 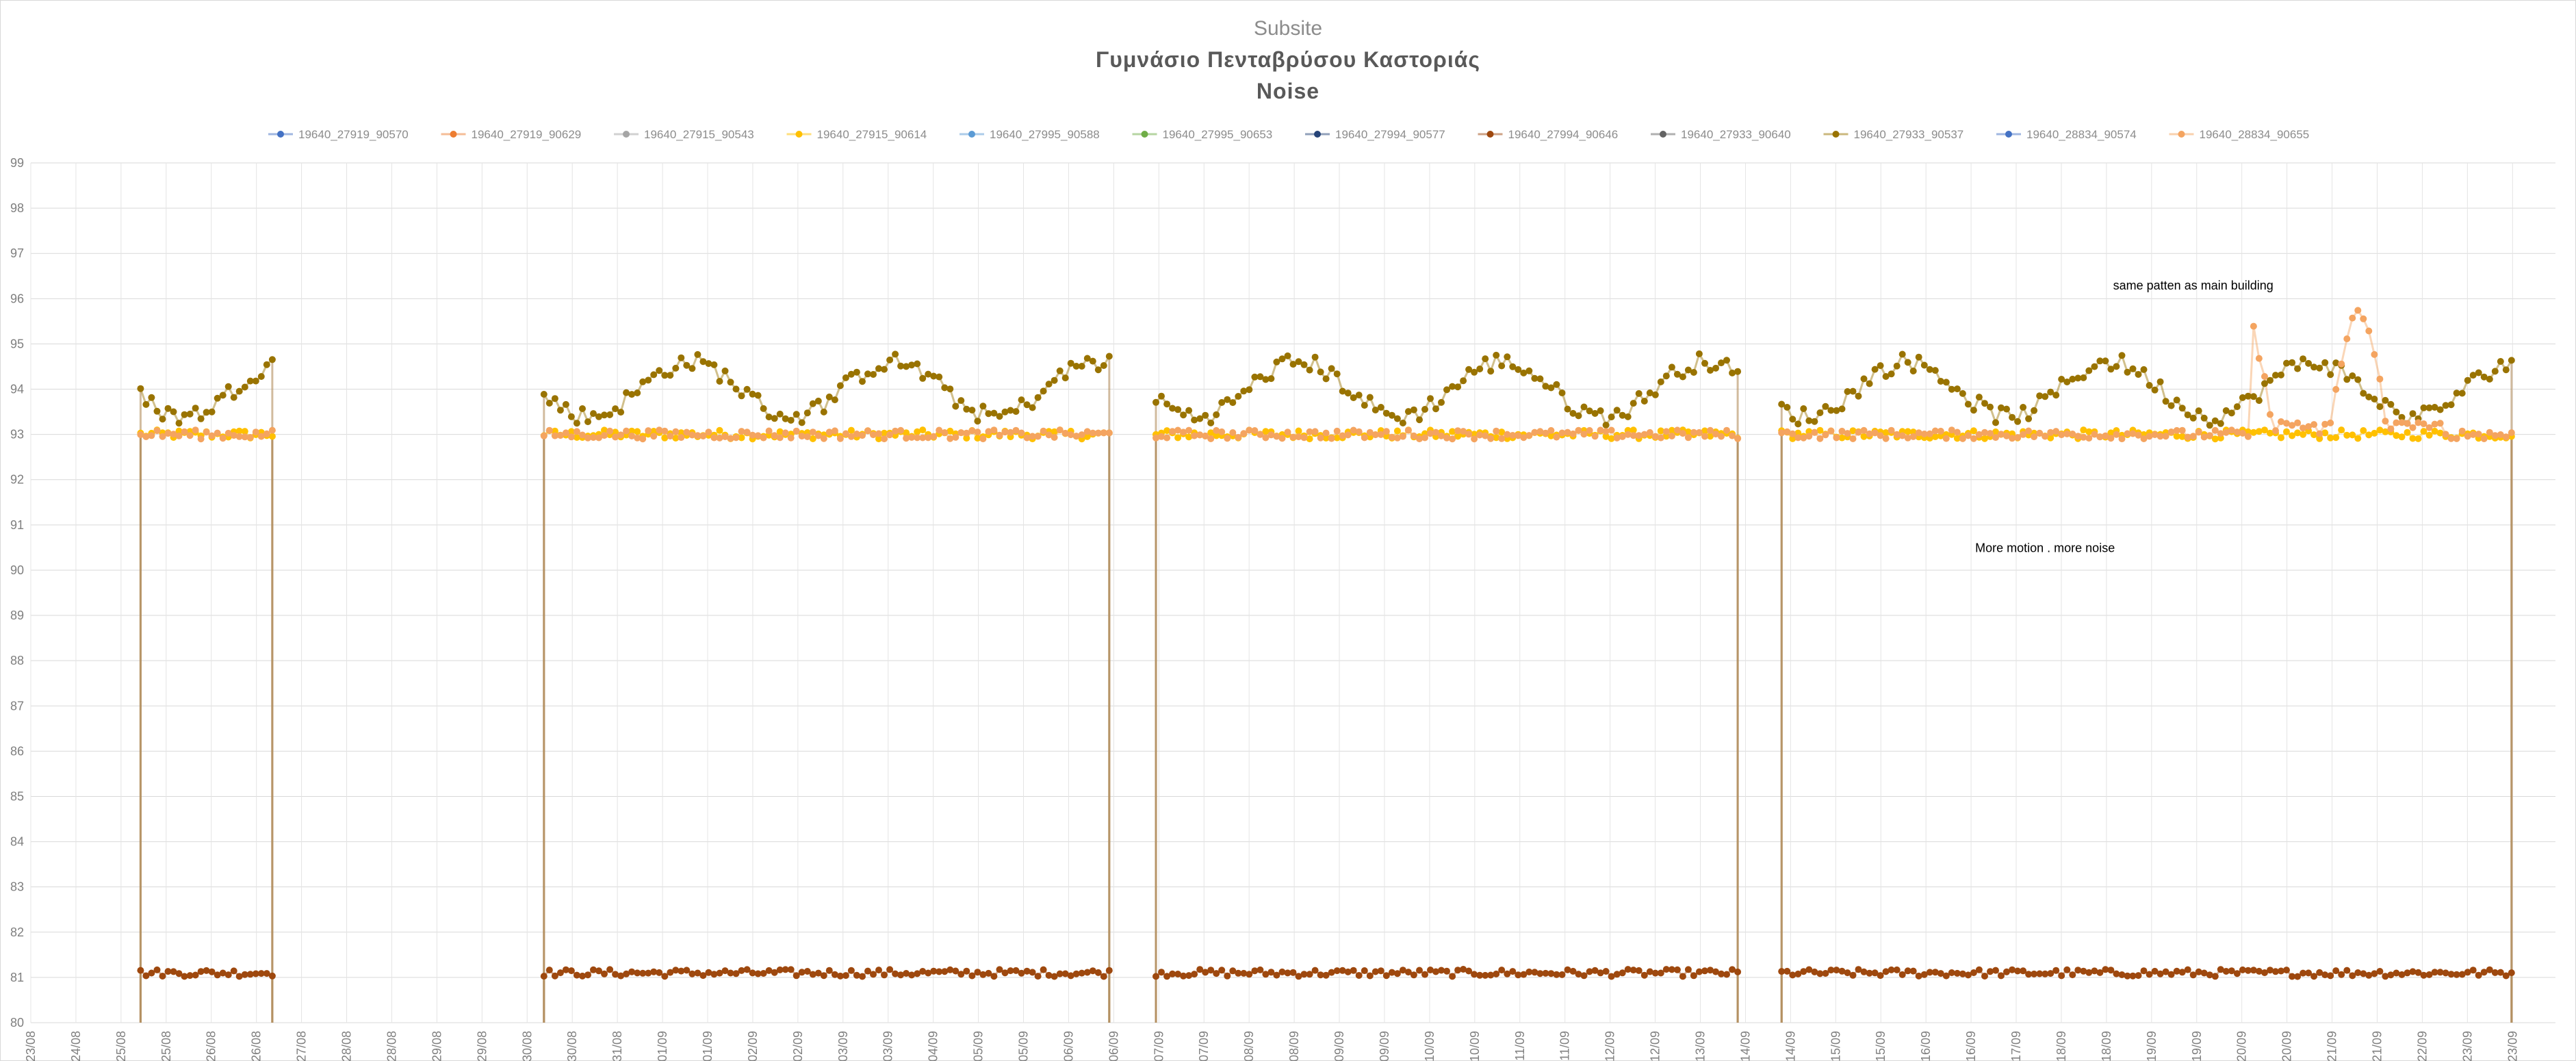 What do you see at coordinates (798, 1046) in the screenshot?
I see `x-tick-label: 02/09` at bounding box center [798, 1046].